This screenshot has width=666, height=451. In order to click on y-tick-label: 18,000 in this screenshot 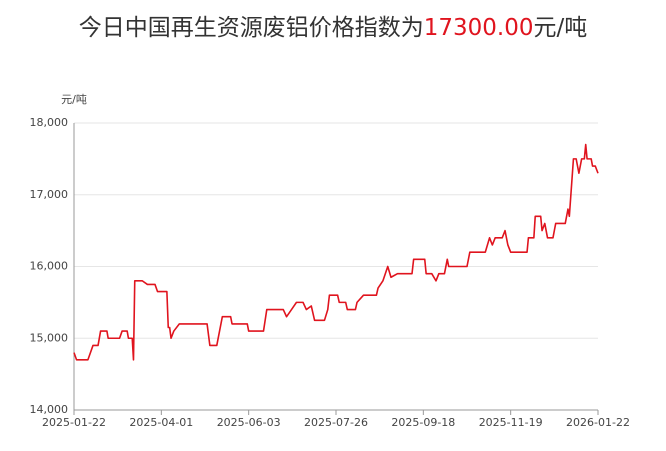, I will do `click(49, 122)`.